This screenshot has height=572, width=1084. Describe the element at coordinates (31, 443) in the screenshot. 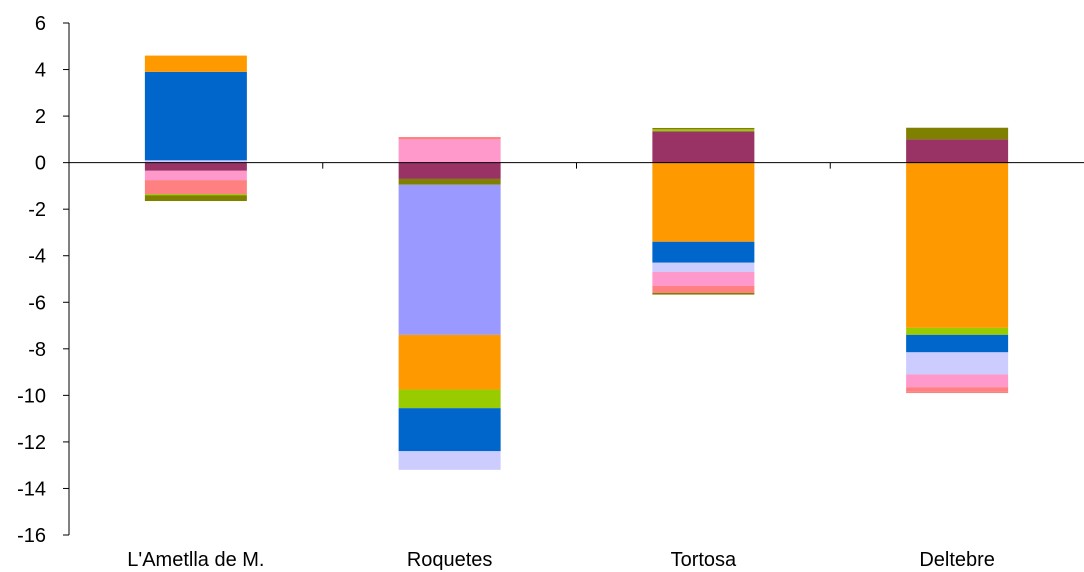

I see `y-tick-label: -12` at that location.